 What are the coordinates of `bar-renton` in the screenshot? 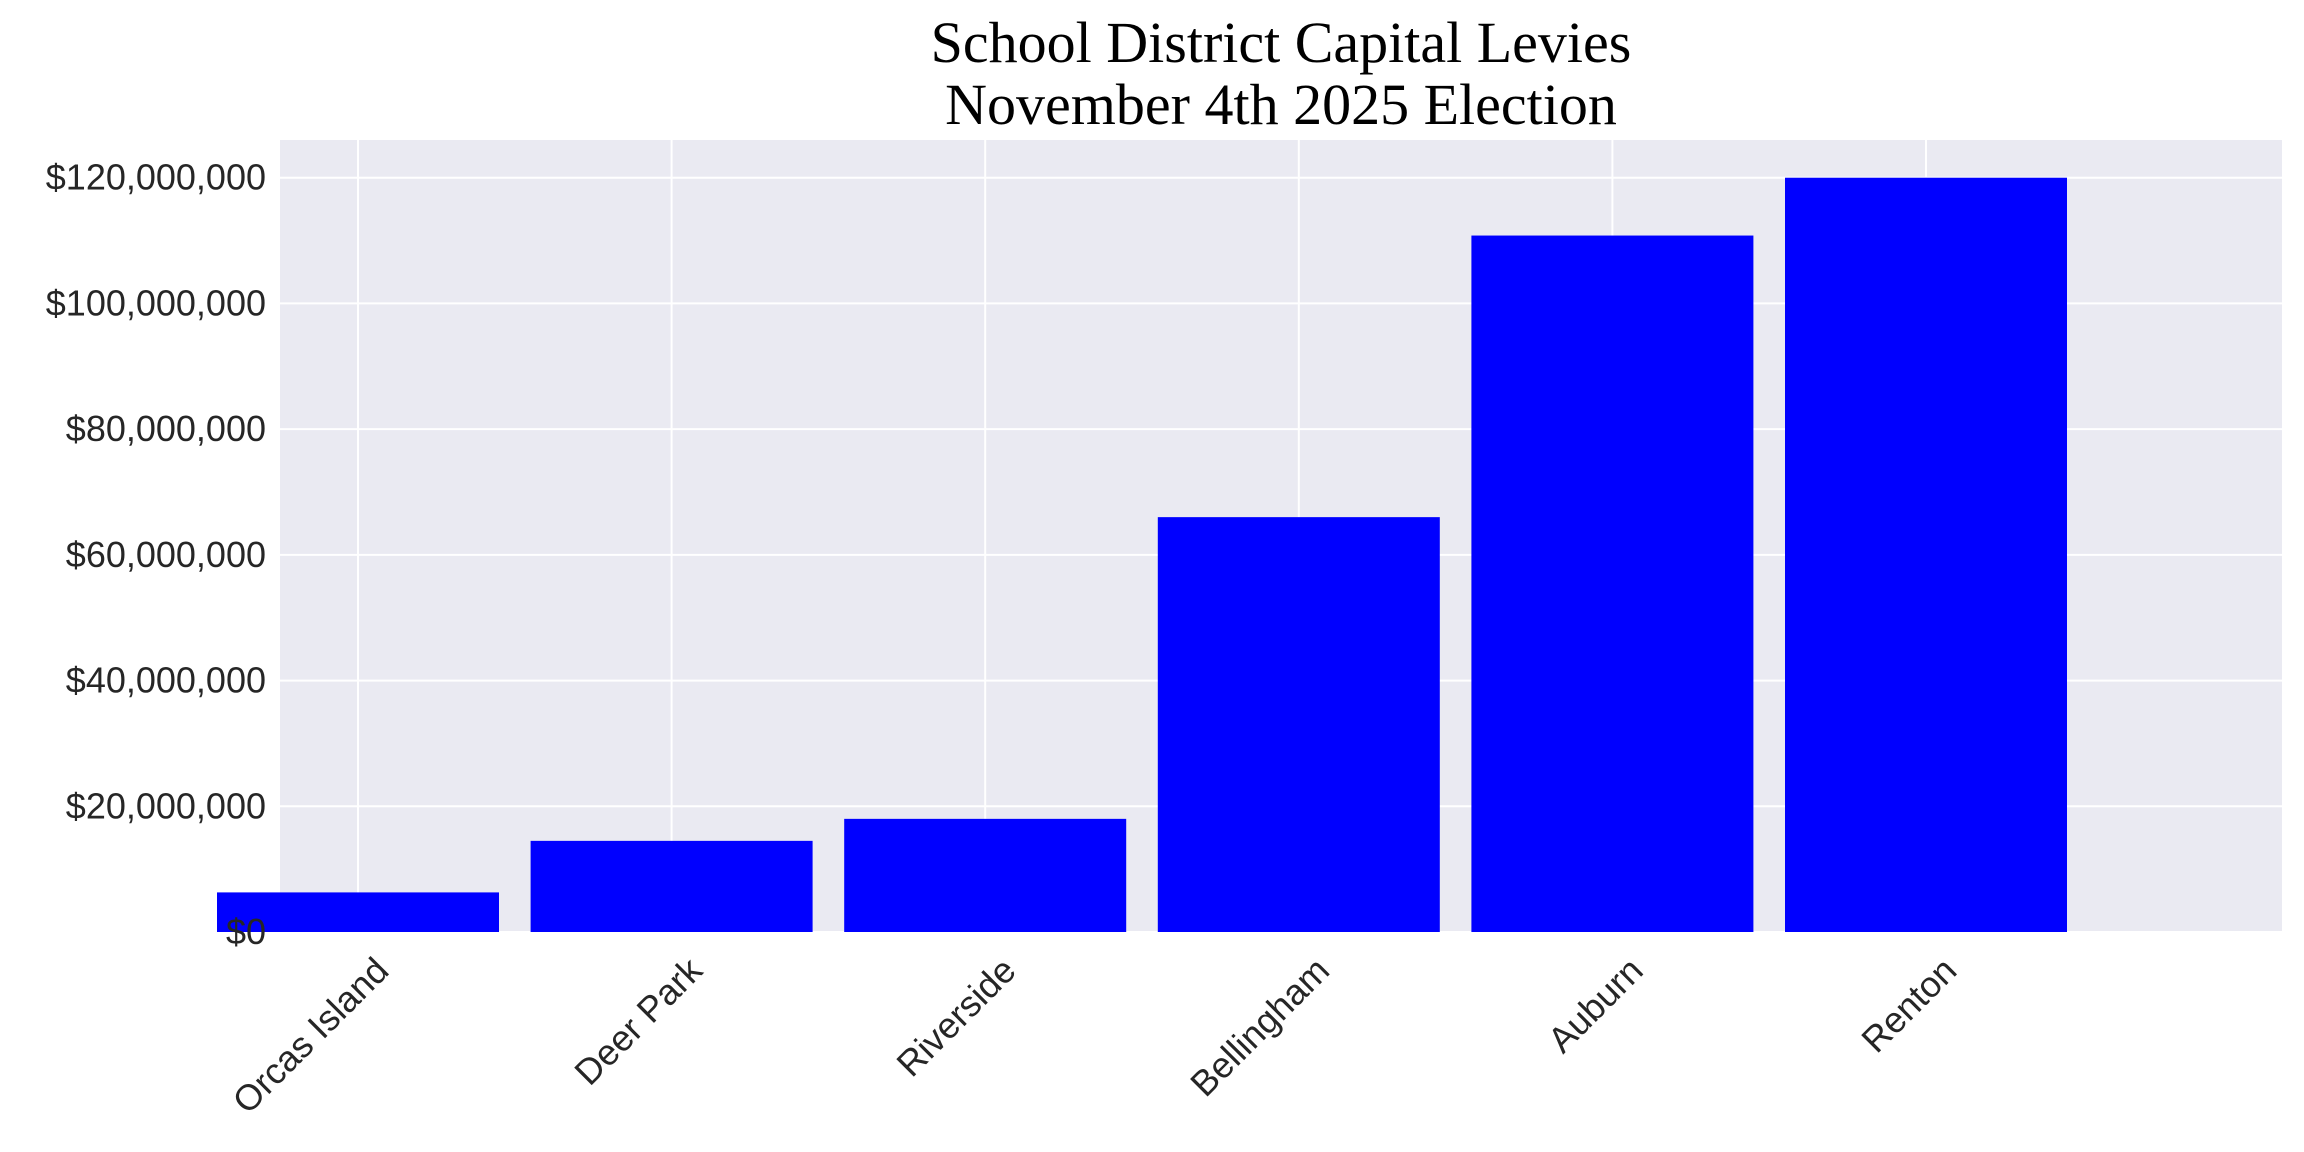 It's located at (1926, 554).